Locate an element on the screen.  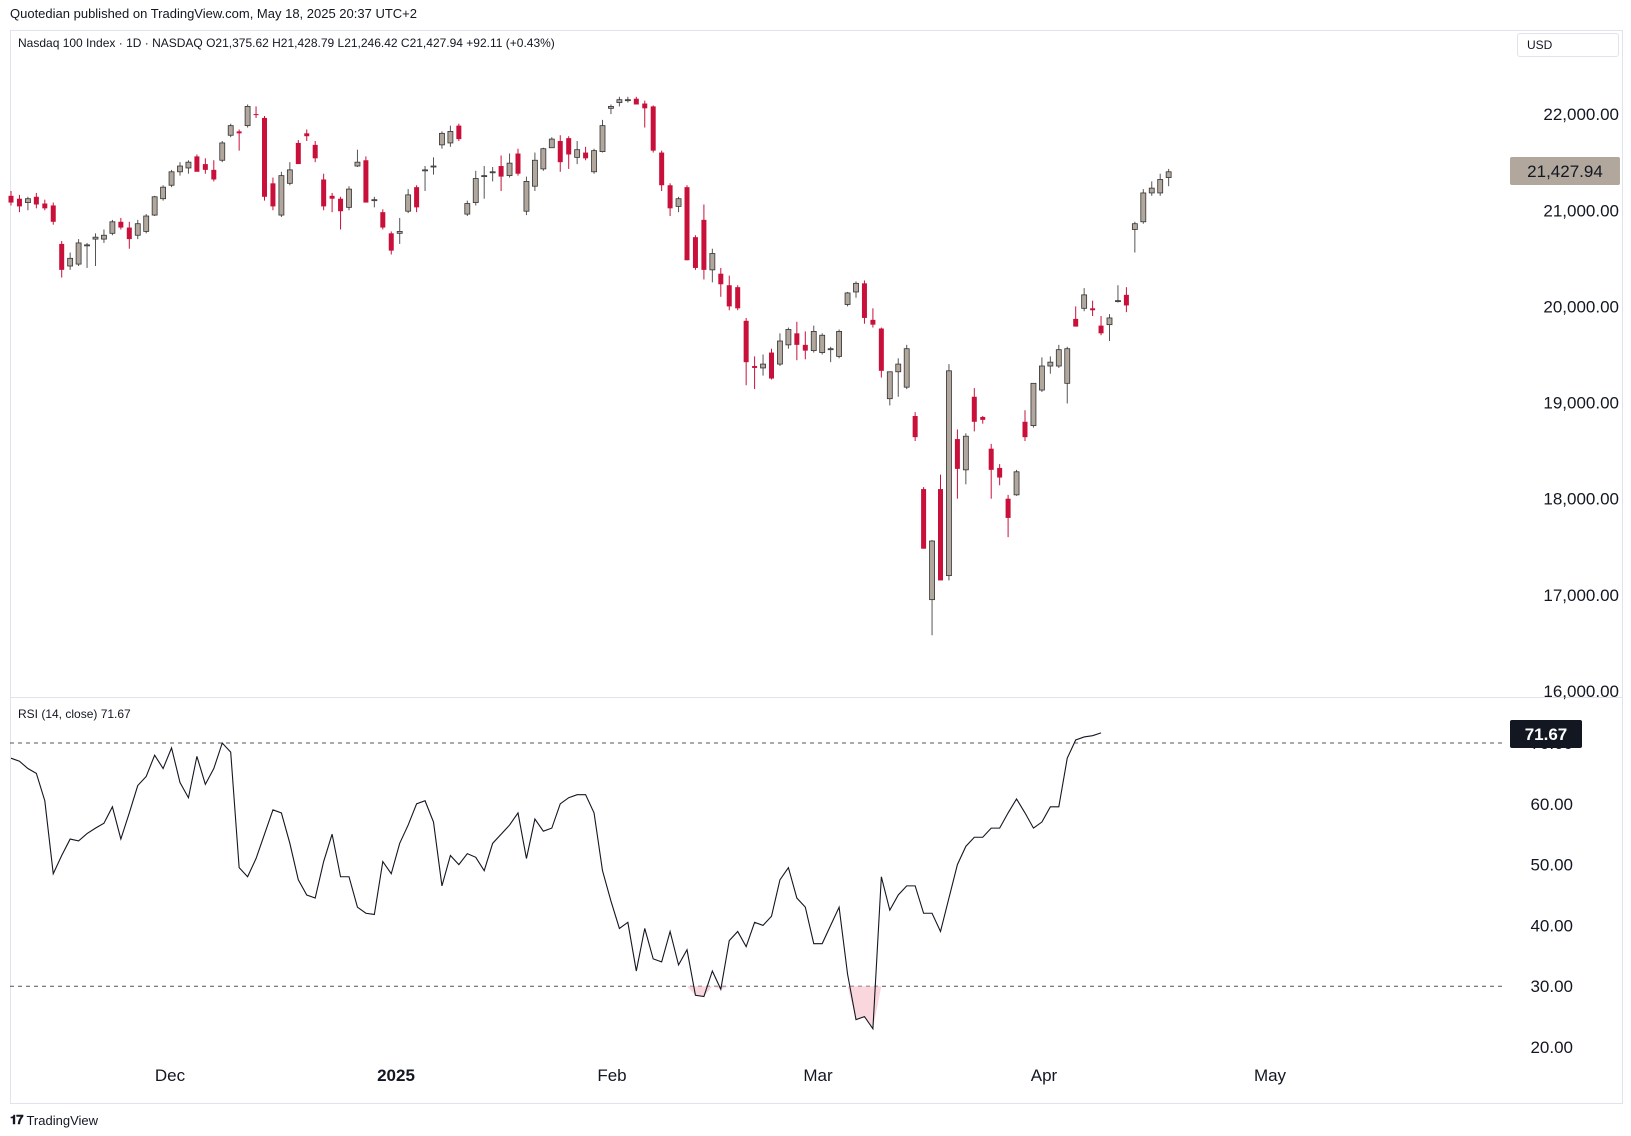
rsi-oversold-fill is located at coordinates (700, 991).